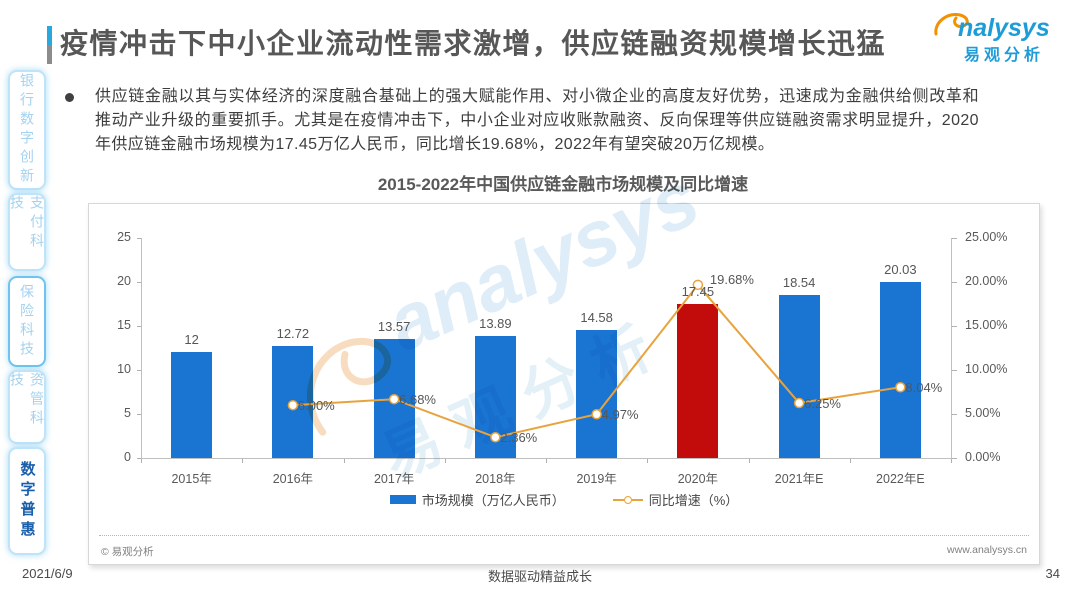 Image resolution: width=1080 pixels, height=608 pixels. What do you see at coordinates (620, 415) in the screenshot?
I see `line-value-label: 4.97%` at bounding box center [620, 415].